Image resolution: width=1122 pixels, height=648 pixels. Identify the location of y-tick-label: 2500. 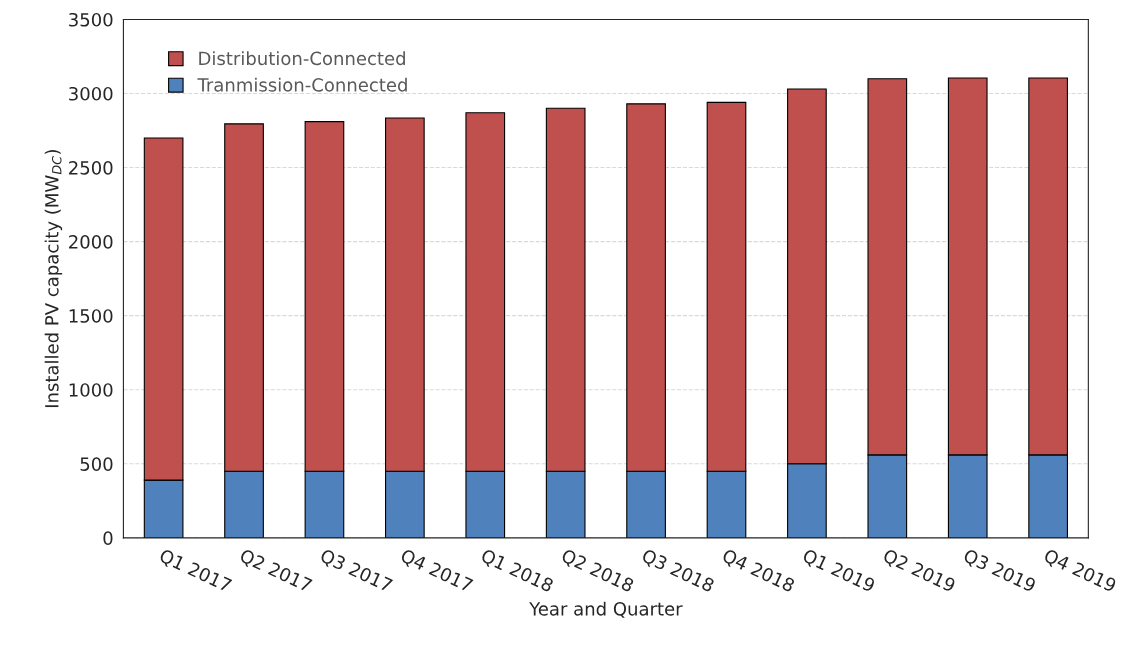
(91, 168).